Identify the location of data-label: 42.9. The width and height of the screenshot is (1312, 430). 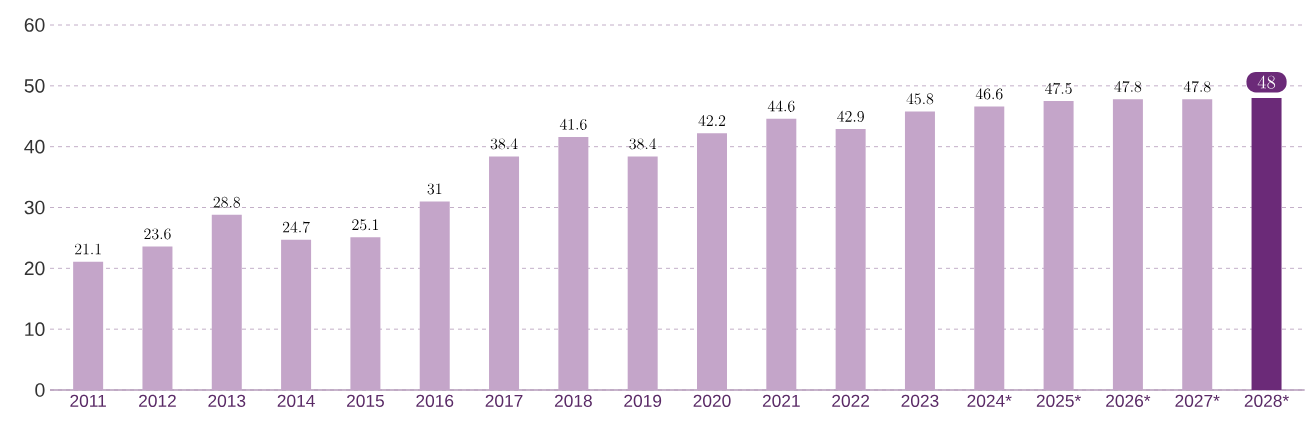
(850, 116).